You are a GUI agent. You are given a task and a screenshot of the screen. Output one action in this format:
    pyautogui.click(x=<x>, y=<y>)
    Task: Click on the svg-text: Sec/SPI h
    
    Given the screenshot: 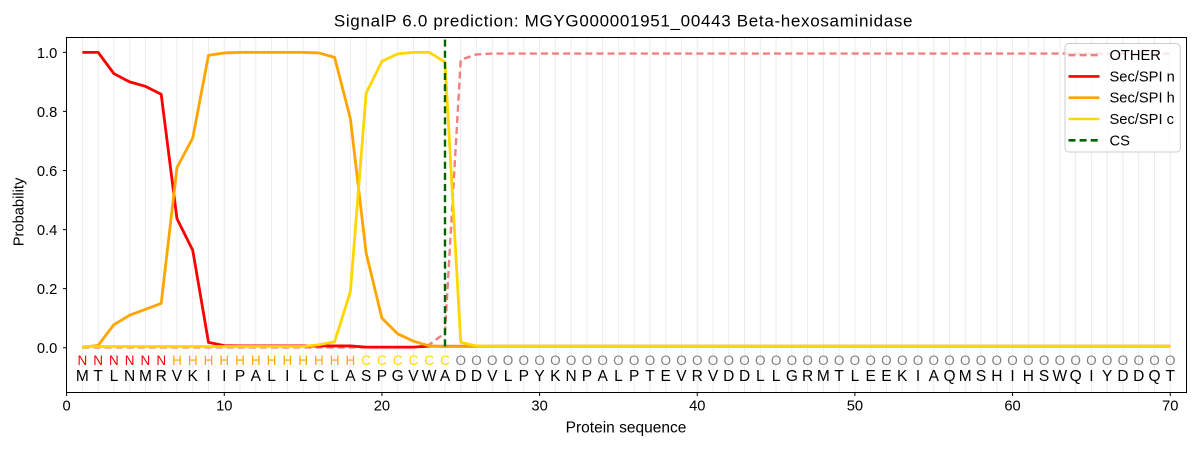 What is the action you would take?
    pyautogui.click(x=1142, y=99)
    